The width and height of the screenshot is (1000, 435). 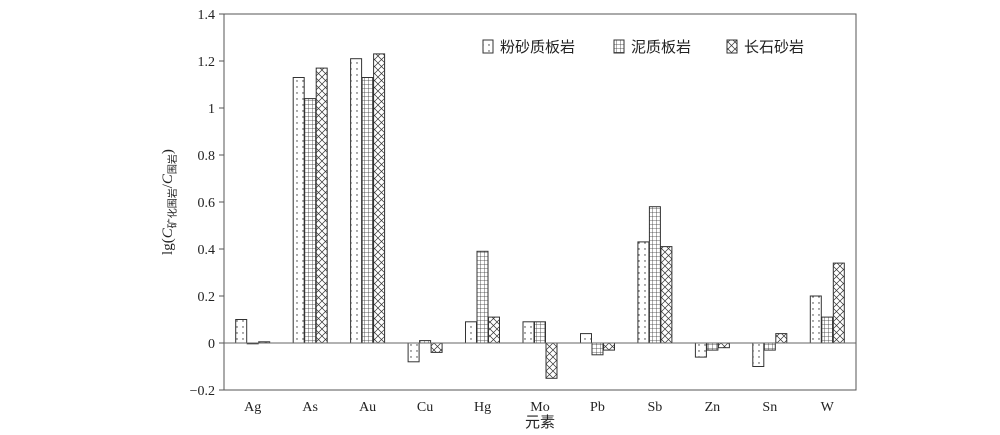 What do you see at coordinates (482, 407) in the screenshot?
I see `x-tick-label-hg: Hg` at bounding box center [482, 407].